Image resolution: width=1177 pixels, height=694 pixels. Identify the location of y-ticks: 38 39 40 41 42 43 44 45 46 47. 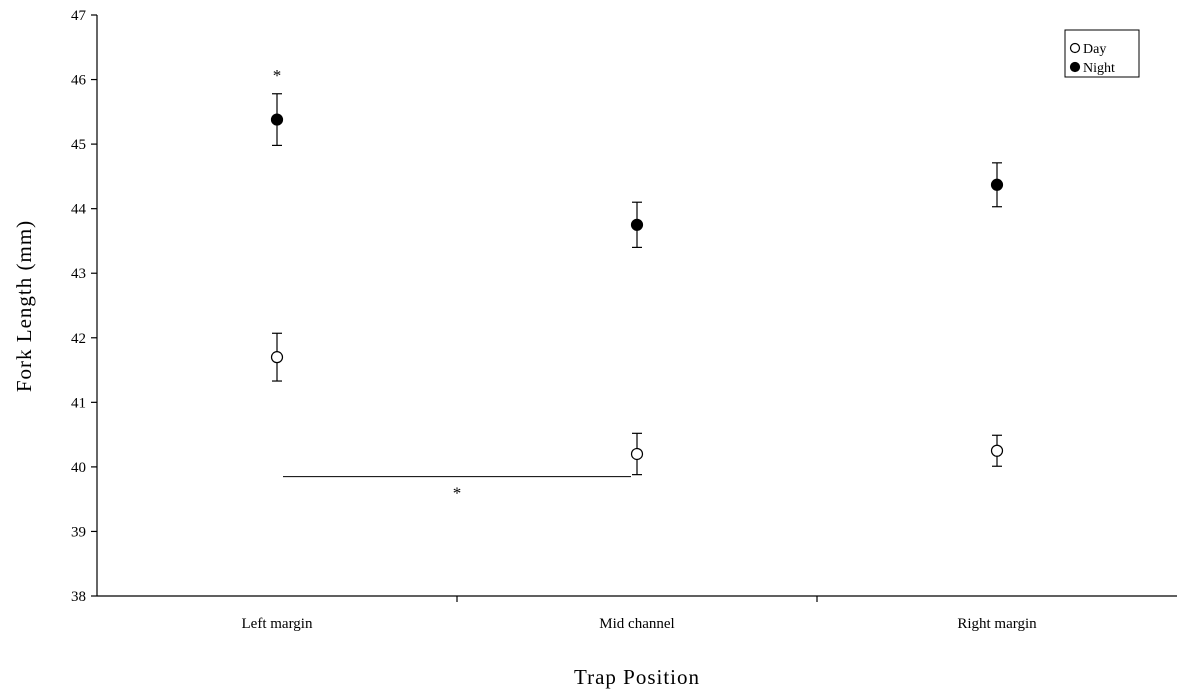
(84, 306).